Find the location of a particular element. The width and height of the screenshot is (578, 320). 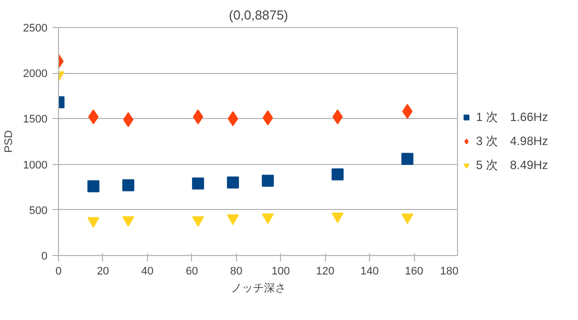

x-tick-label: 20 is located at coordinates (103, 272).